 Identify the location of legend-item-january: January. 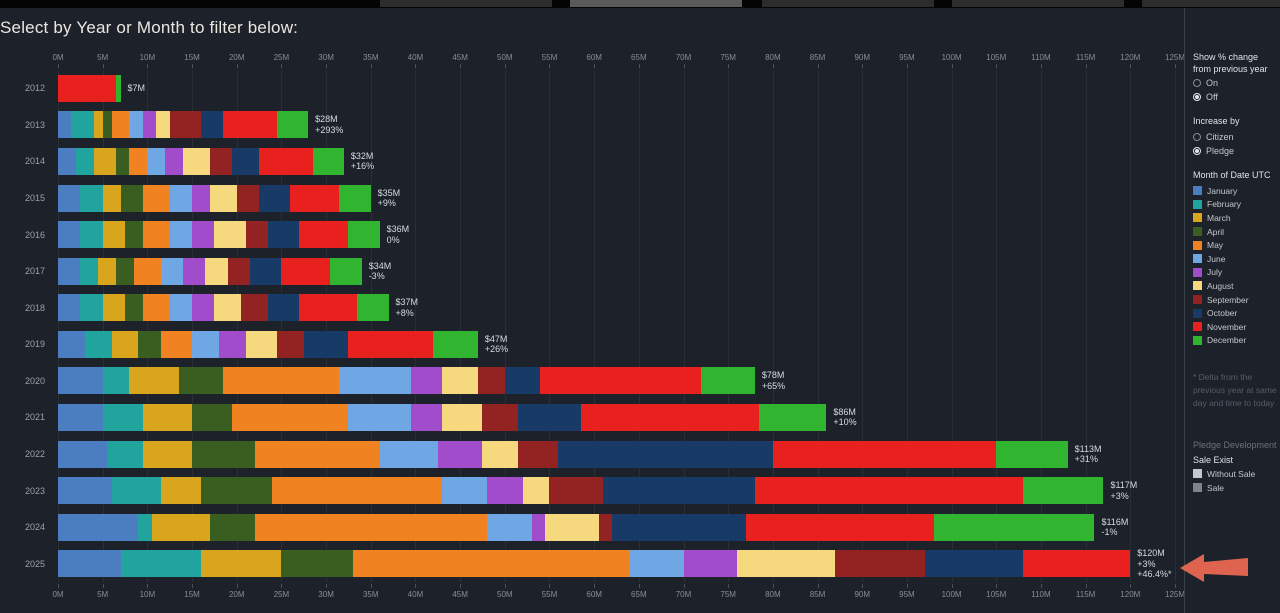
(1236, 191).